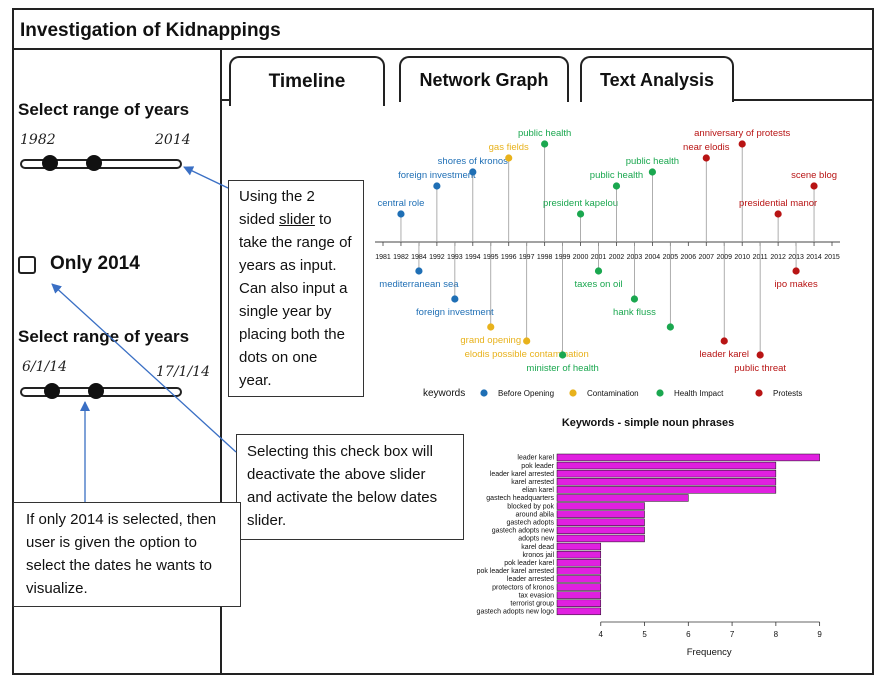  Describe the element at coordinates (38, 140) in the screenshot. I see `year-min-label: 1982` at that location.